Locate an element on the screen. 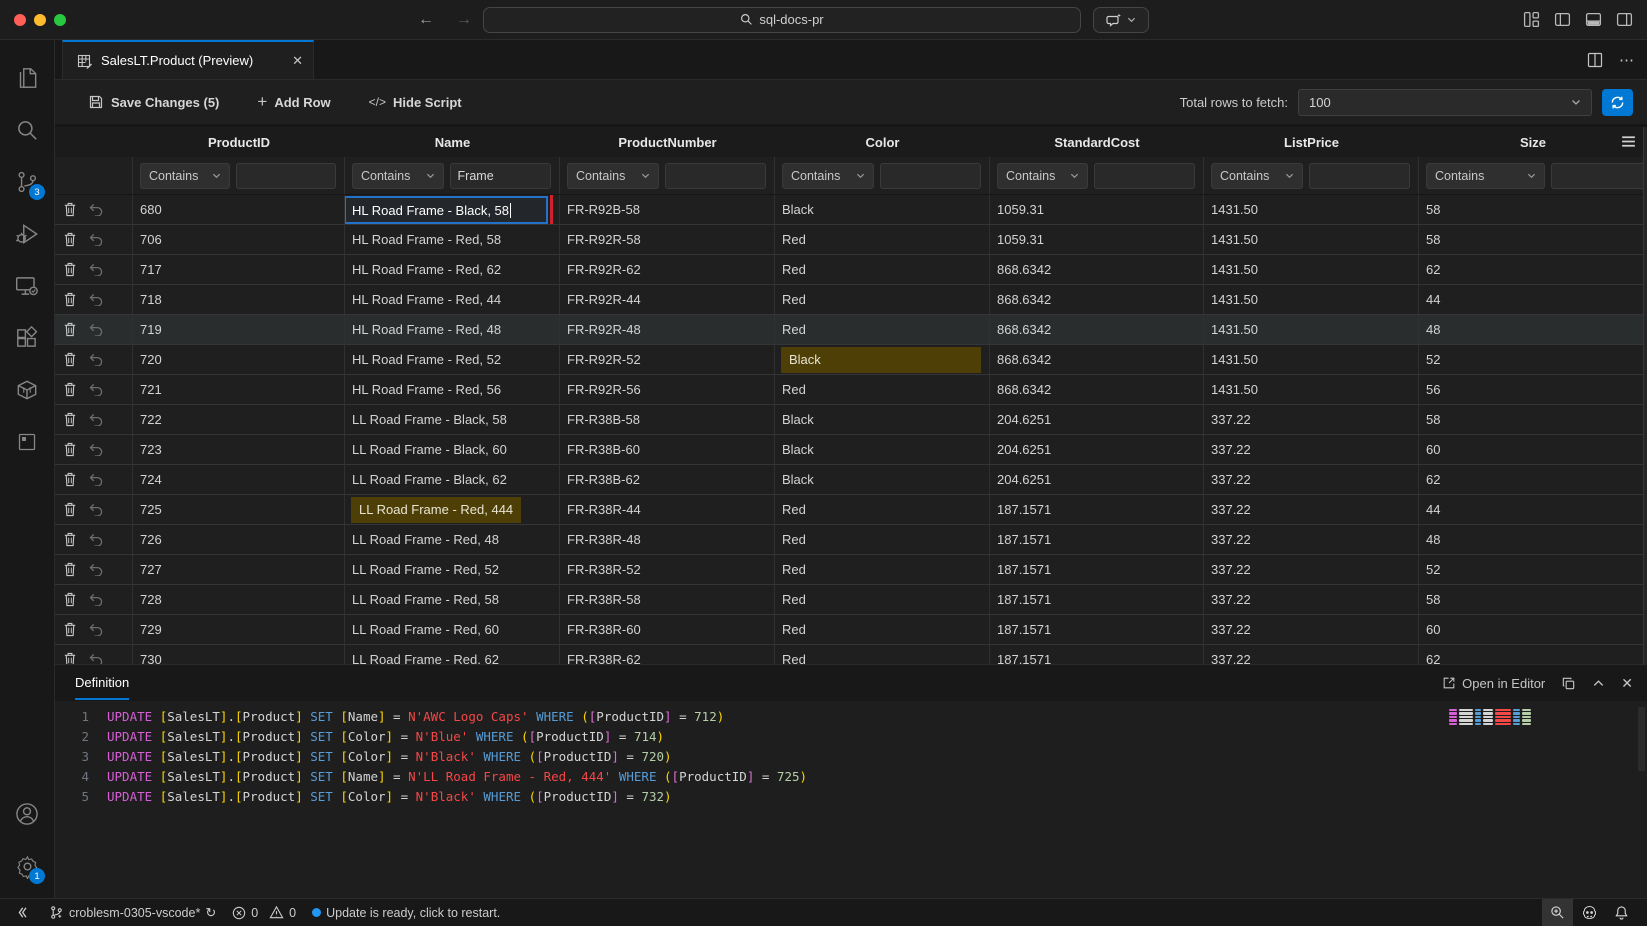  productid-cell: 730 is located at coordinates (239, 654).